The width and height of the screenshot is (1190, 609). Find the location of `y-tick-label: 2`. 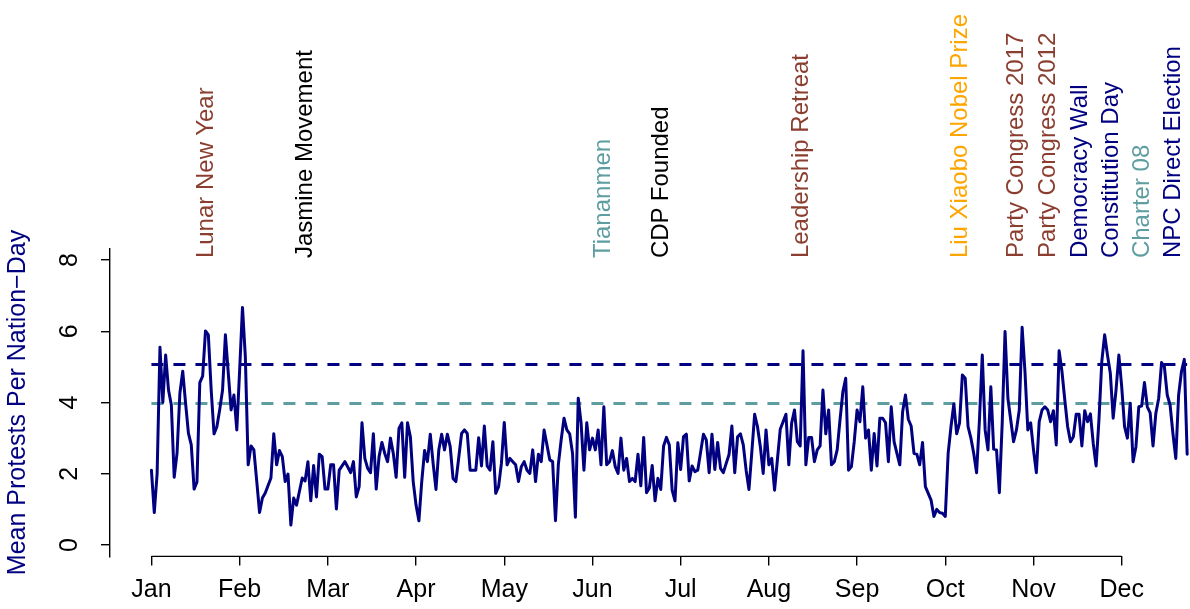

y-tick-label: 2 is located at coordinates (67, 473).